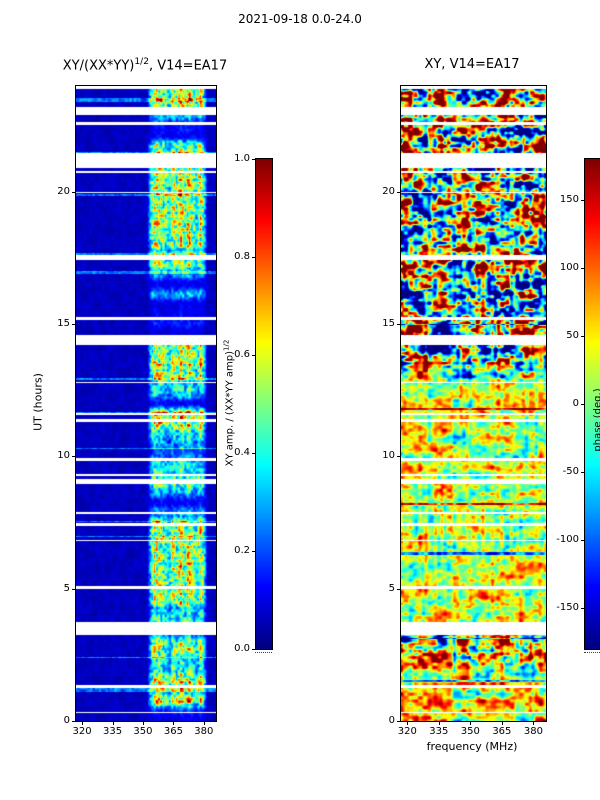 The width and height of the screenshot is (600, 800). Describe the element at coordinates (472, 64) in the screenshot. I see `right-panel-title: XY, V14=EA17` at that location.